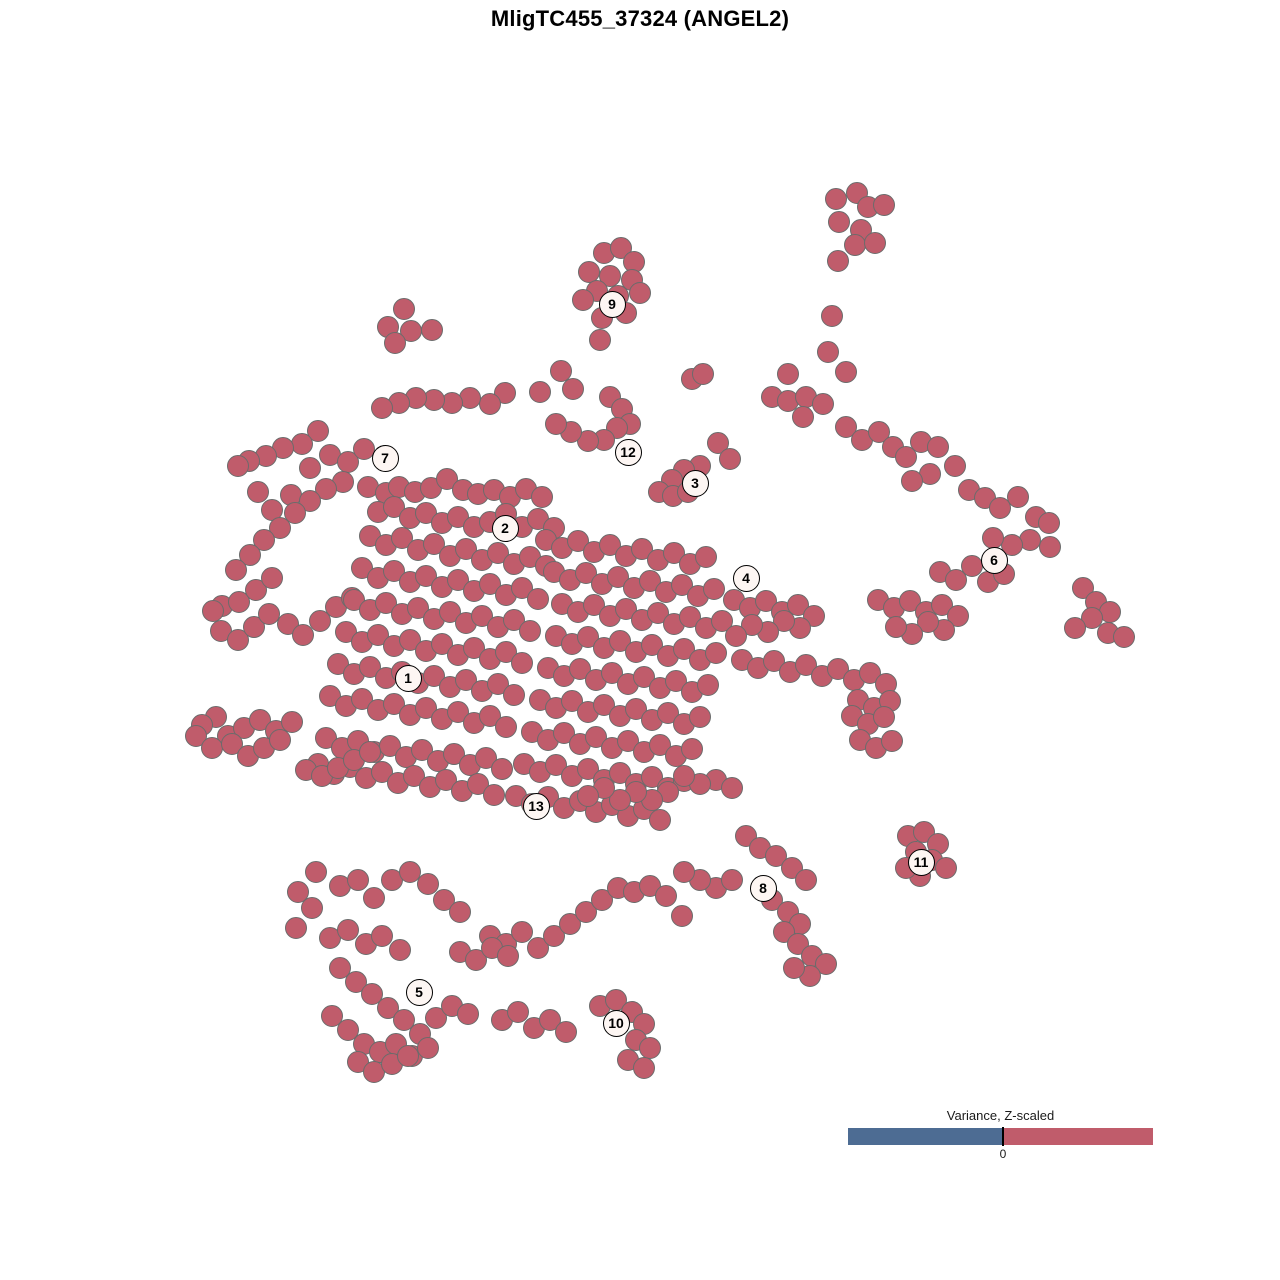  What do you see at coordinates (695, 483) in the screenshot?
I see `cluster-label-3: 3` at bounding box center [695, 483].